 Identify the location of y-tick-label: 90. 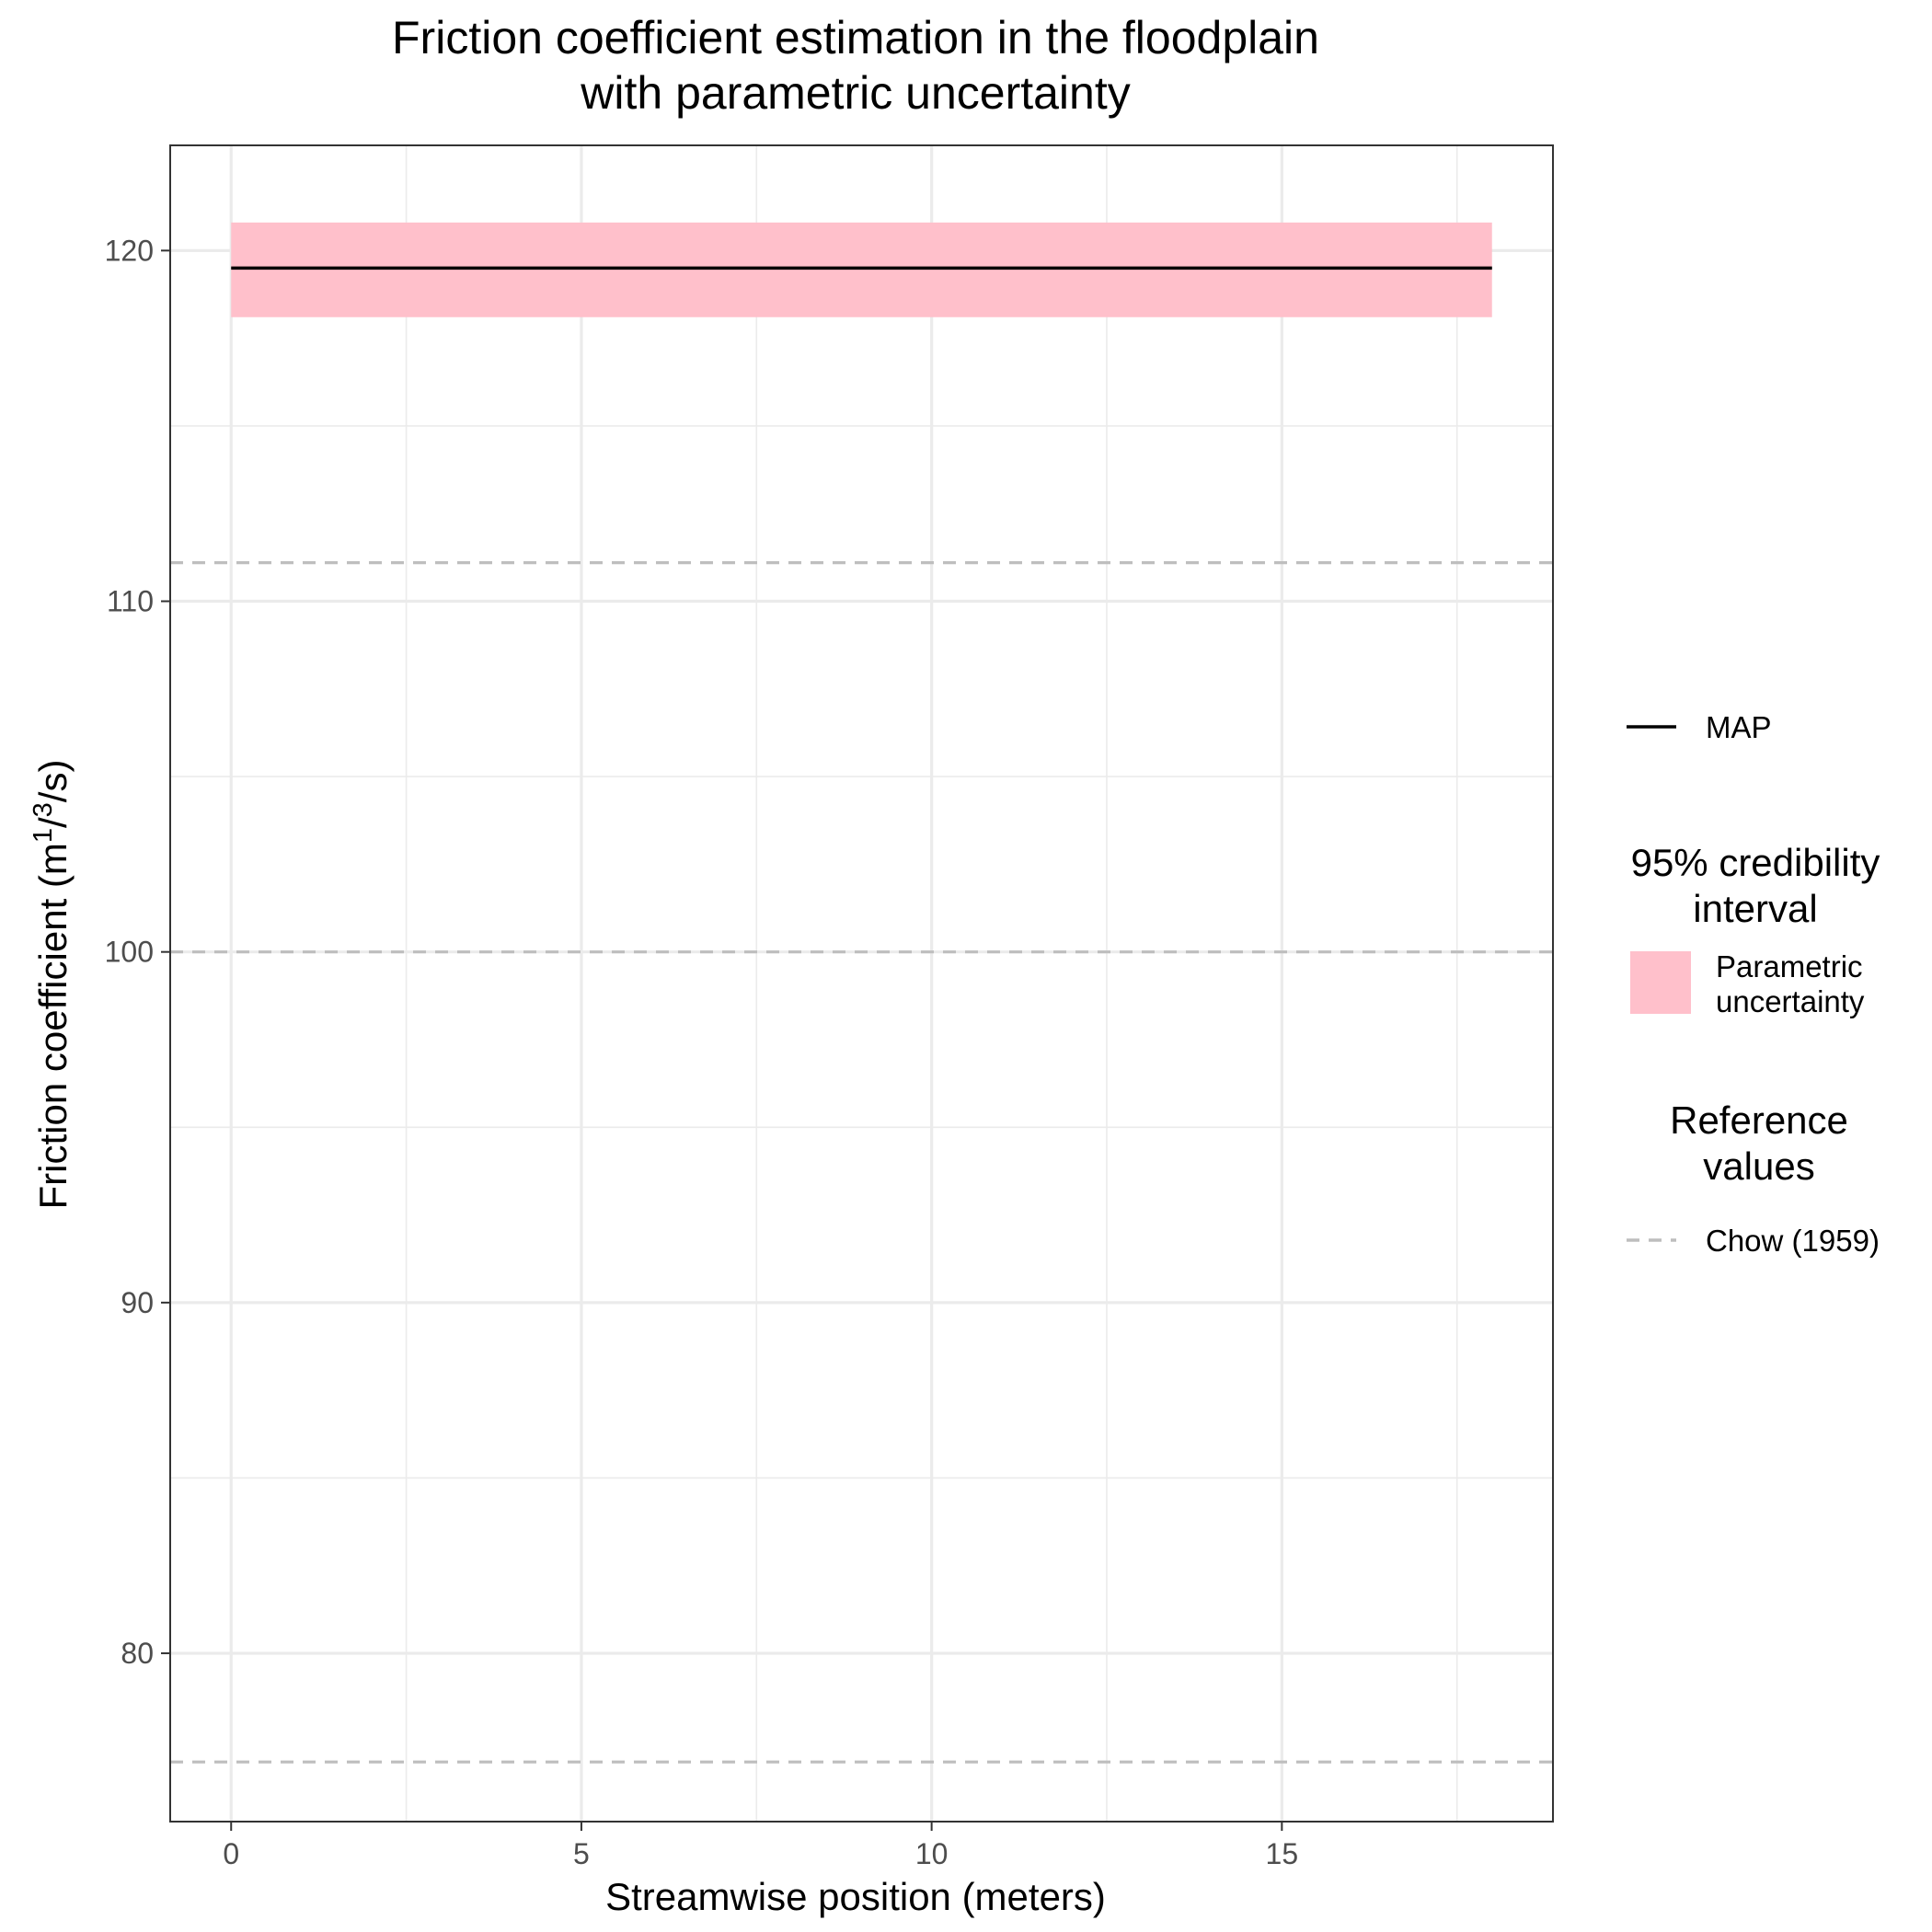
(137, 1302).